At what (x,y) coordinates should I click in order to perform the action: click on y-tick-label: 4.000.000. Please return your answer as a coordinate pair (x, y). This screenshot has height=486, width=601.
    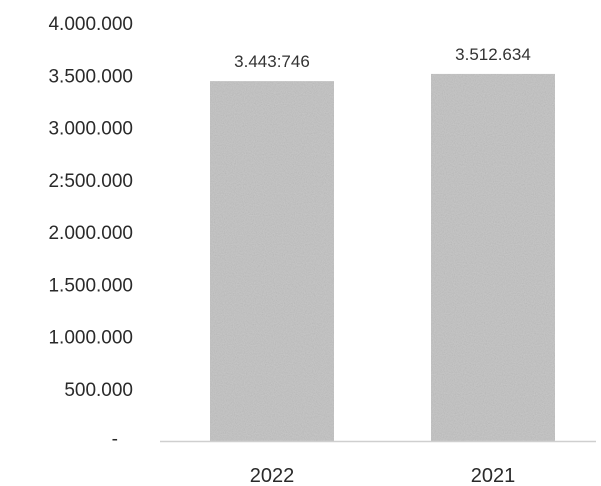
    Looking at the image, I should click on (90, 24).